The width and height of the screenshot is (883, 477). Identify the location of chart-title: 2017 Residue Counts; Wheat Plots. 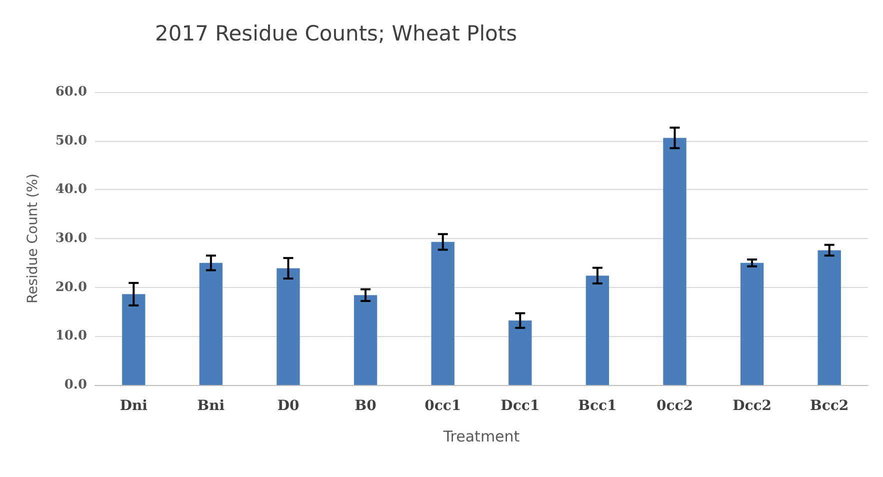
(336, 34).